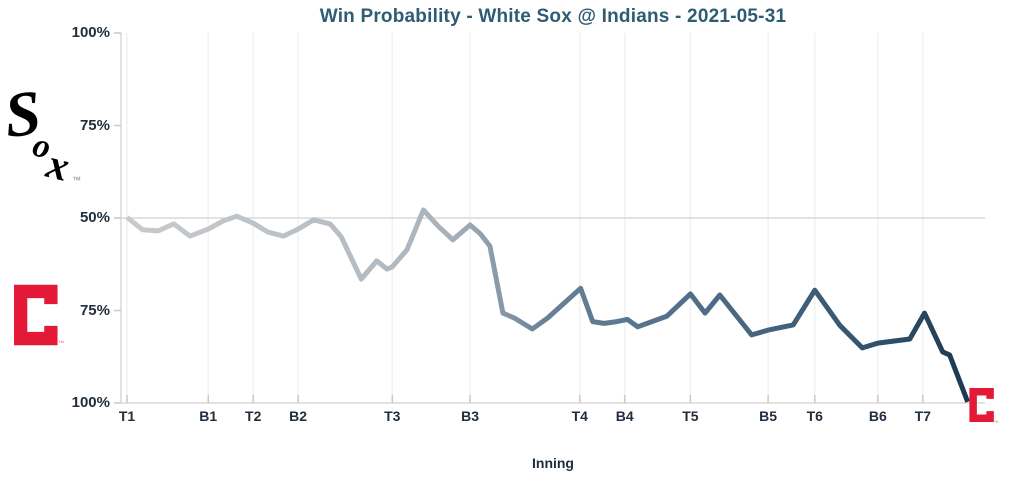 This screenshot has width=1024, height=496. Describe the element at coordinates (877, 416) in the screenshot. I see `x-tick-label: B6` at that location.